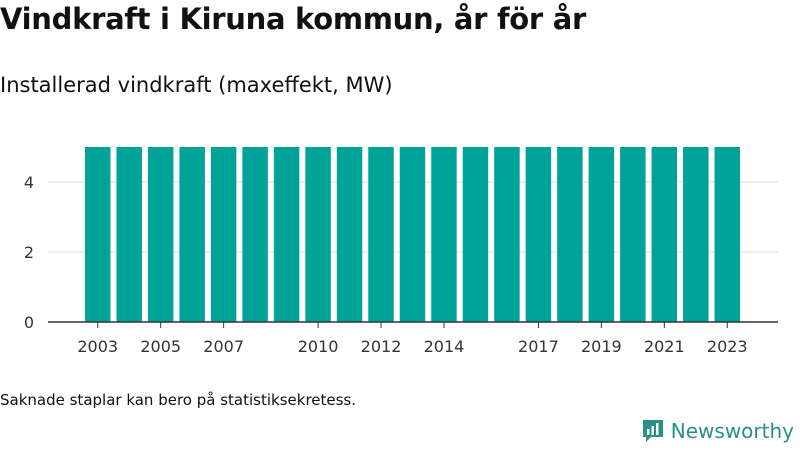  Describe the element at coordinates (223, 346) in the screenshot. I see `x-tick-label: 2007` at that location.